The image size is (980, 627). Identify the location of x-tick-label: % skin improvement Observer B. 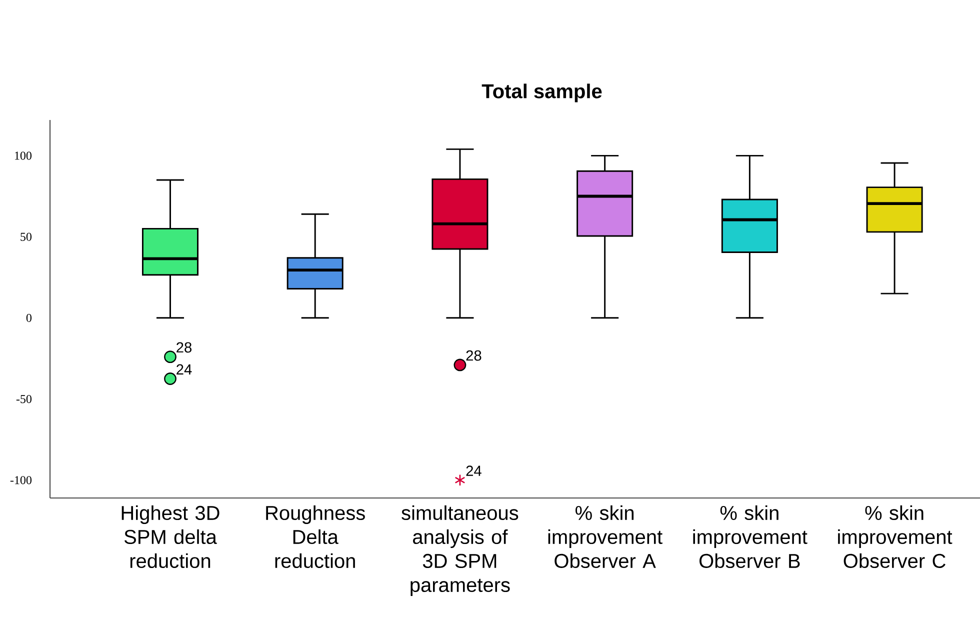
(750, 536).